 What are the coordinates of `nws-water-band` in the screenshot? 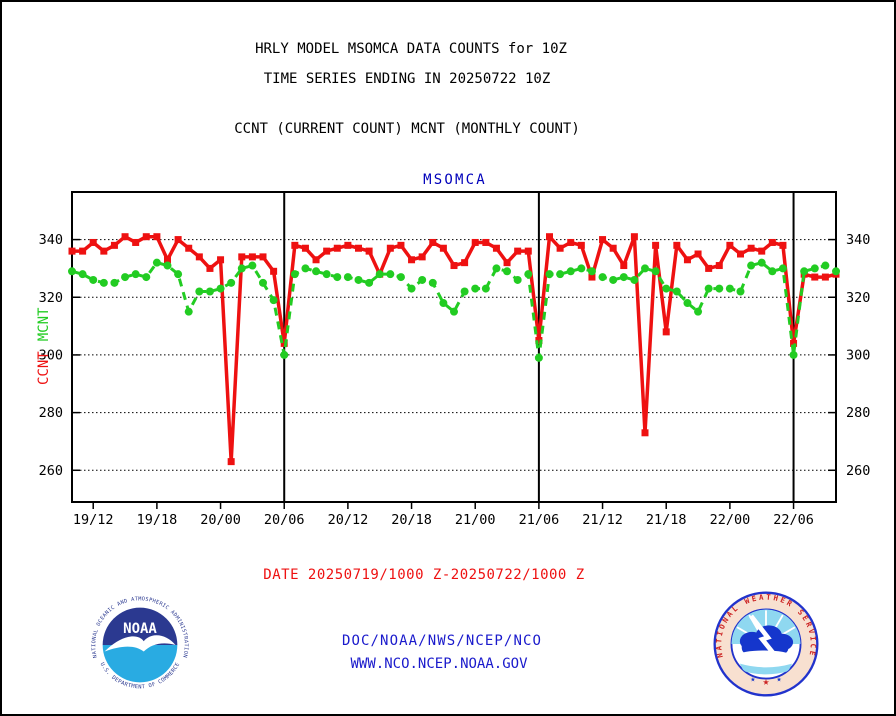 It's located at (766, 669).